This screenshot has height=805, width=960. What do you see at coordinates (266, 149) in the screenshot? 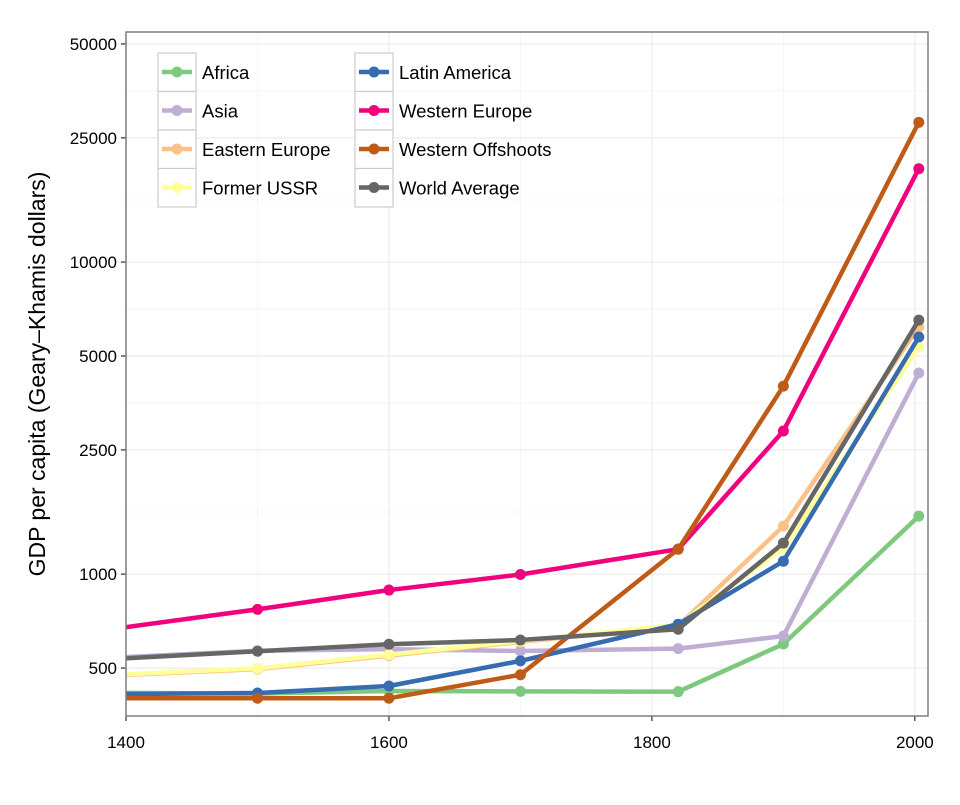
I see `legend-label: Eastern Europe` at bounding box center [266, 149].